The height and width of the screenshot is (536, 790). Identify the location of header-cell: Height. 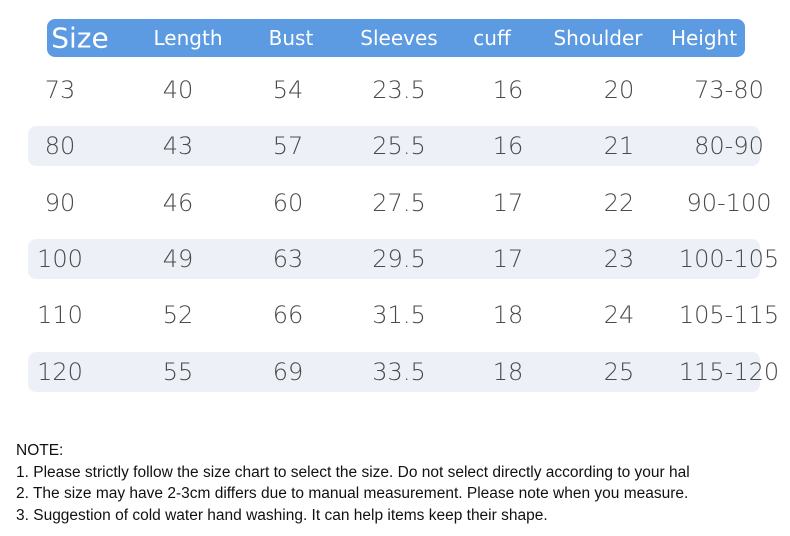
(704, 38).